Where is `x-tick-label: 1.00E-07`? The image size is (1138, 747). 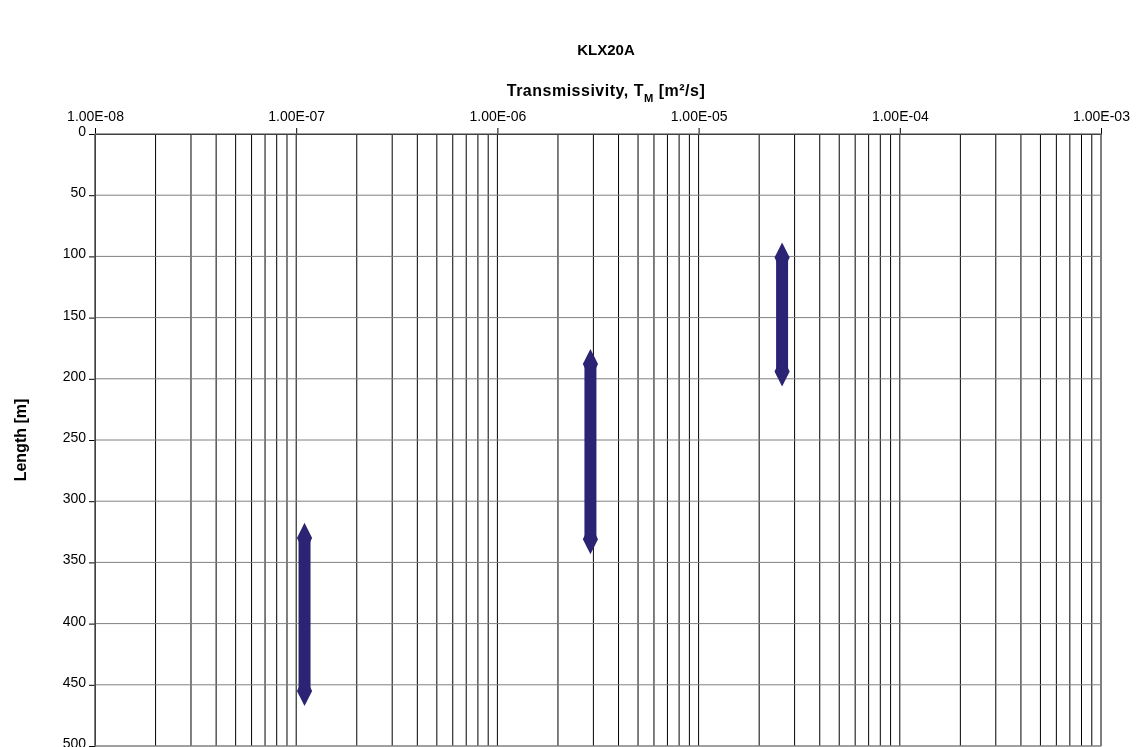
x-tick-label: 1.00E-07 is located at coordinates (297, 115).